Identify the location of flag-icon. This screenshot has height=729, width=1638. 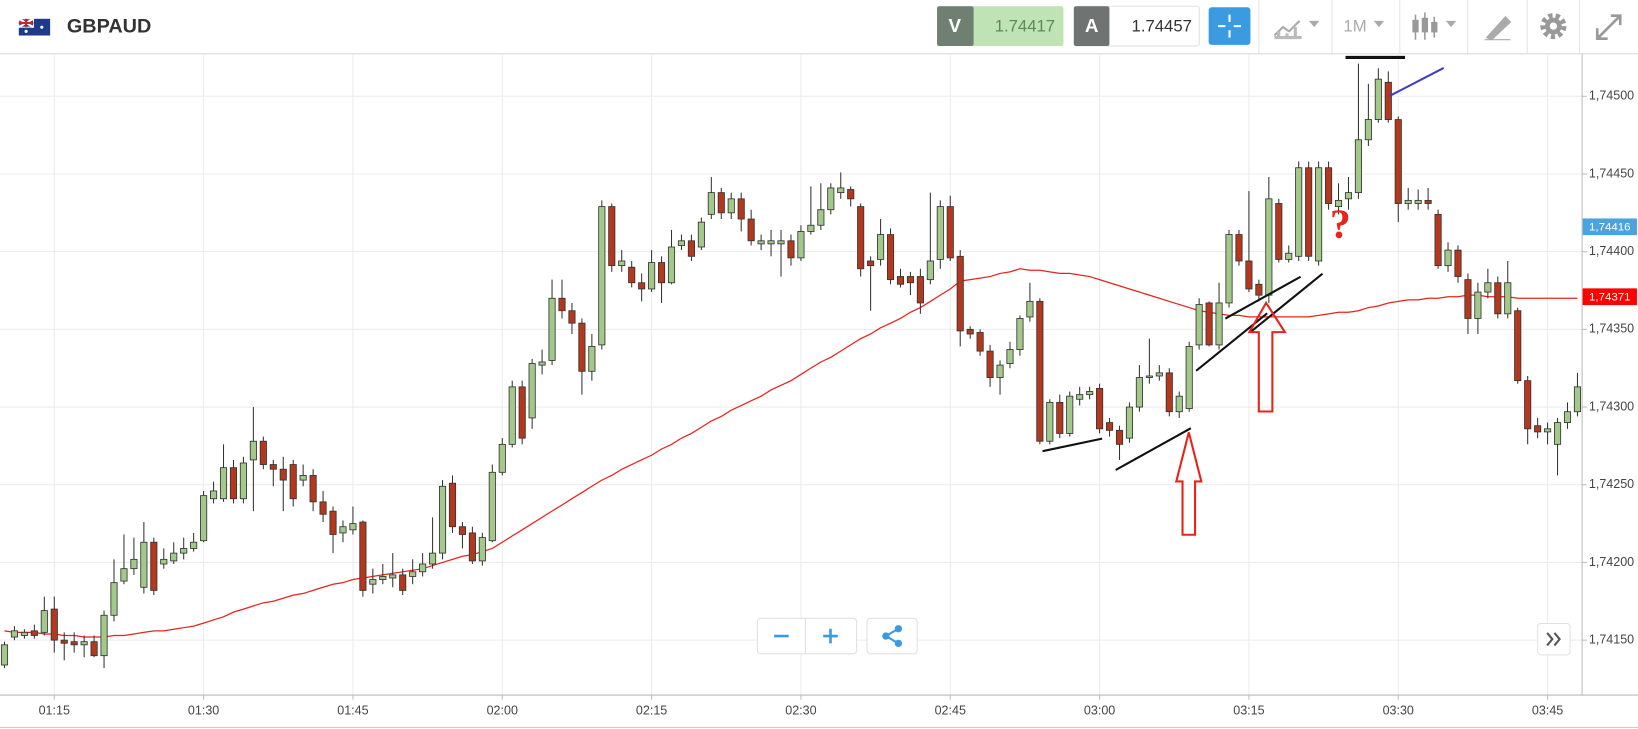
(34, 26).